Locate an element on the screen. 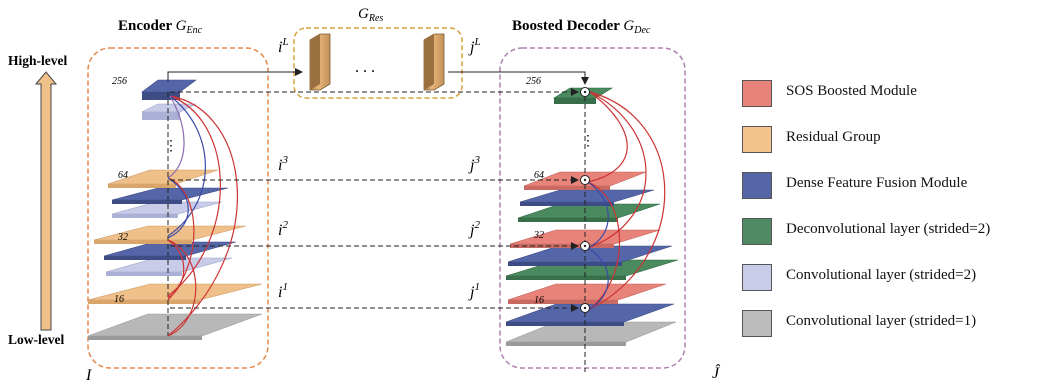 This screenshot has height=387, width=1040. skip-label-j-1: j1 is located at coordinates (474, 291).